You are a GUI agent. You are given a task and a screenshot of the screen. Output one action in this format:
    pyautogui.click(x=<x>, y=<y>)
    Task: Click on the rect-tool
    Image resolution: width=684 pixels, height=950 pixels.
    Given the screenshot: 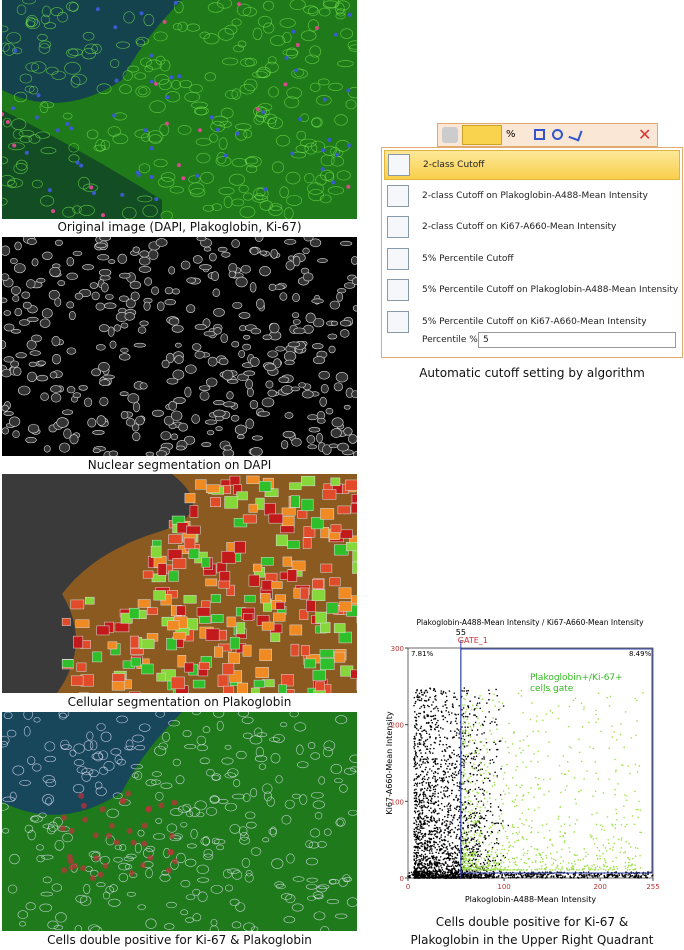 What is the action you would take?
    pyautogui.click(x=539, y=134)
    